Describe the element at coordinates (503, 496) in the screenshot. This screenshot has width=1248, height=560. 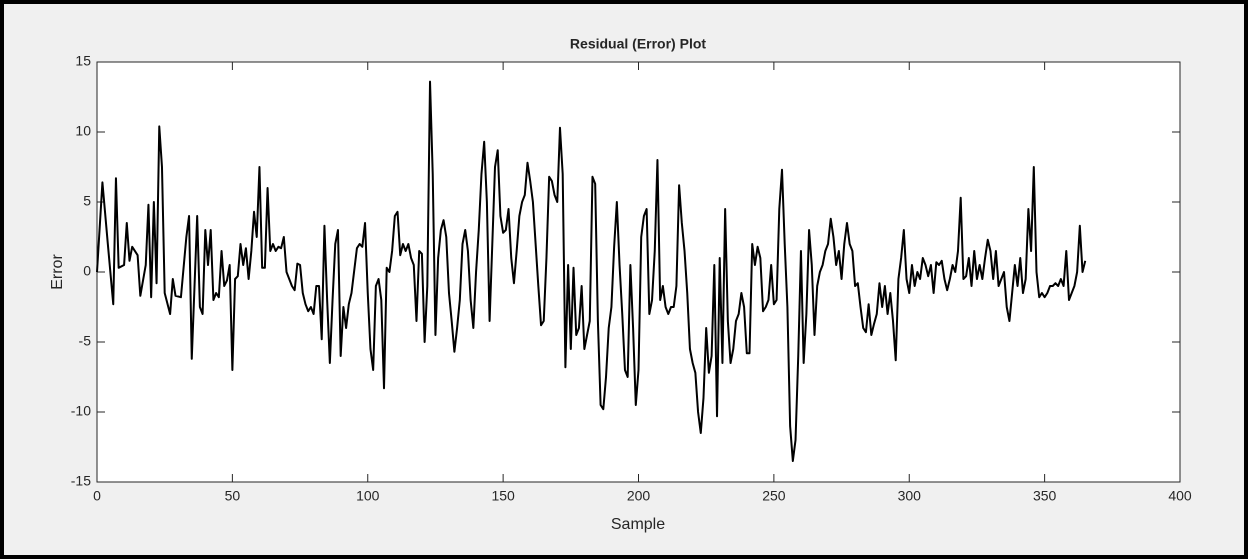
I see `x-tick-label: 150` at that location.